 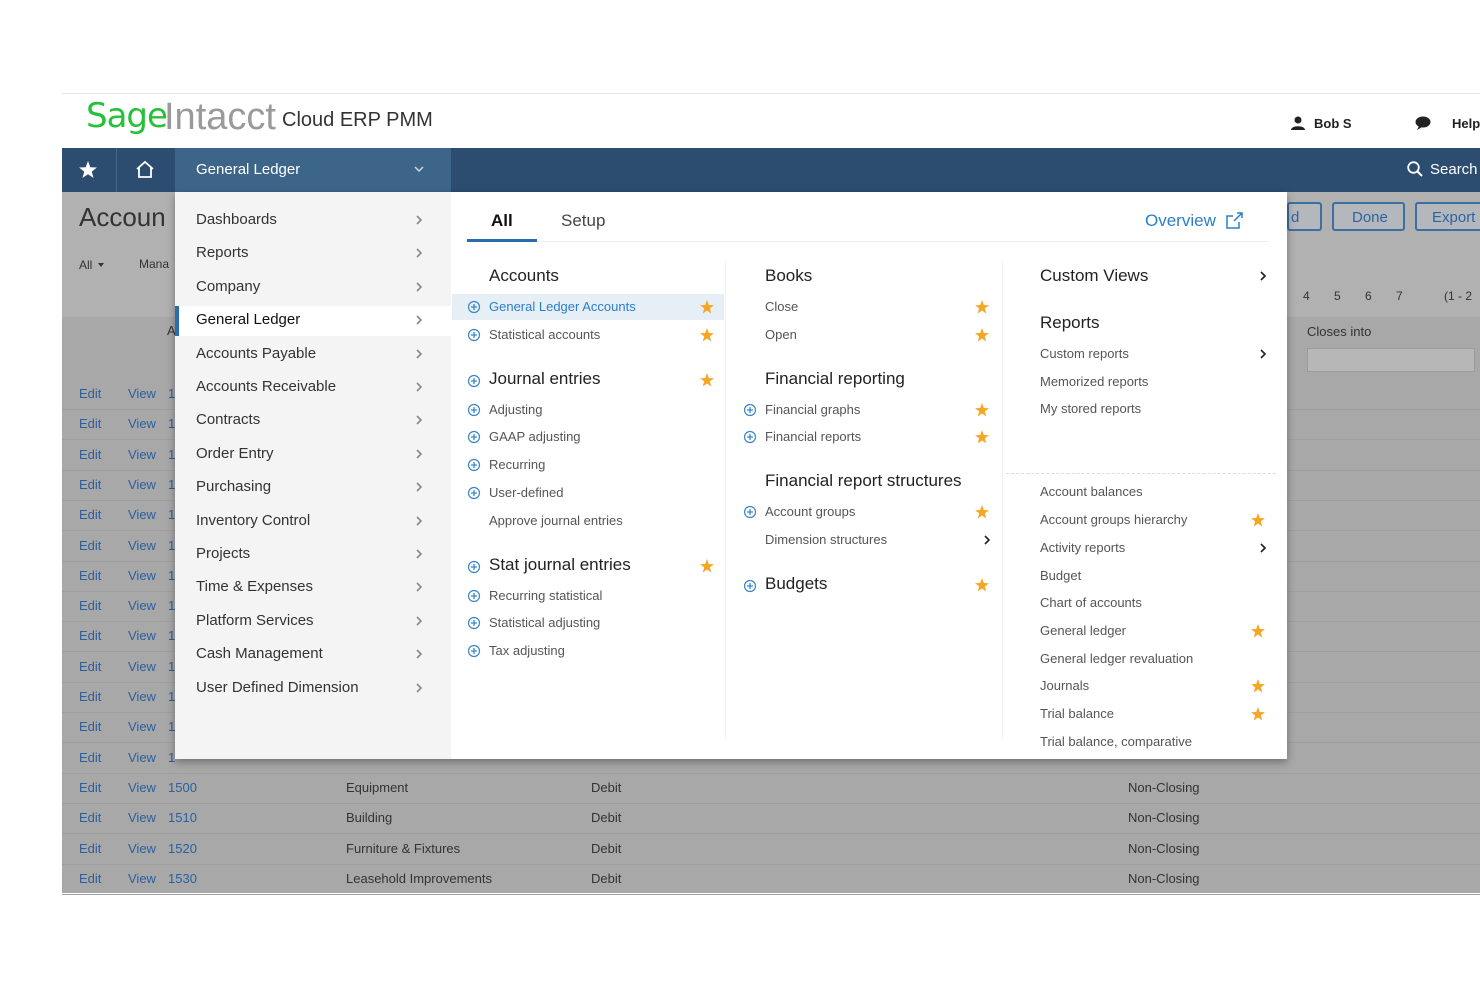 What do you see at coordinates (556, 520) in the screenshot?
I see `menu-link: Approve journal entries` at bounding box center [556, 520].